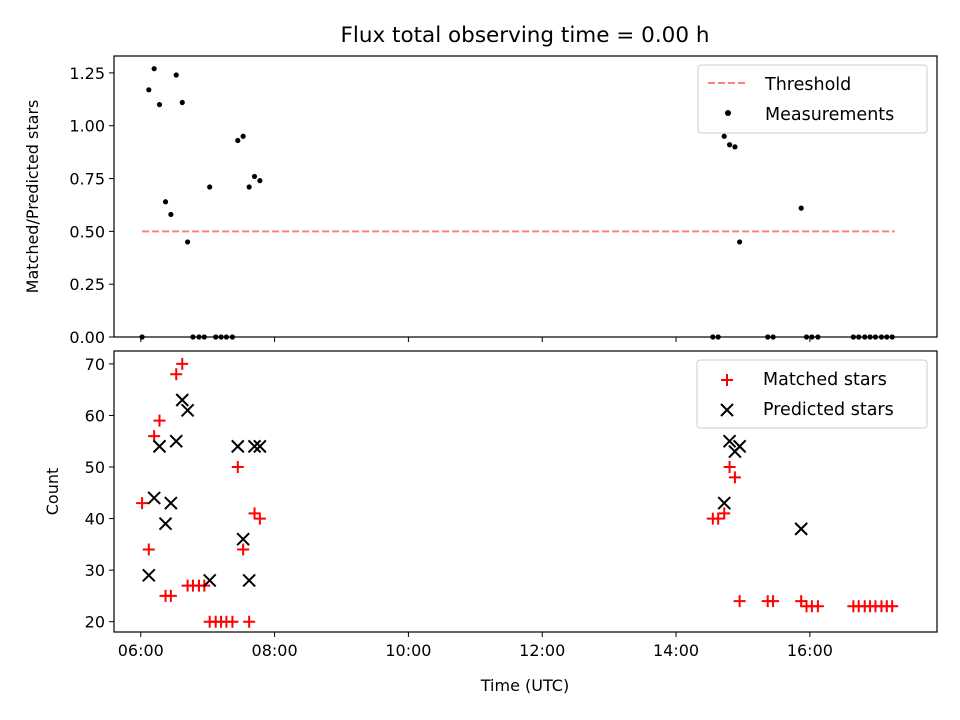 The image size is (960, 720). I want to click on figure-title: Flux total observing time = 0.00 h, so click(525, 35).